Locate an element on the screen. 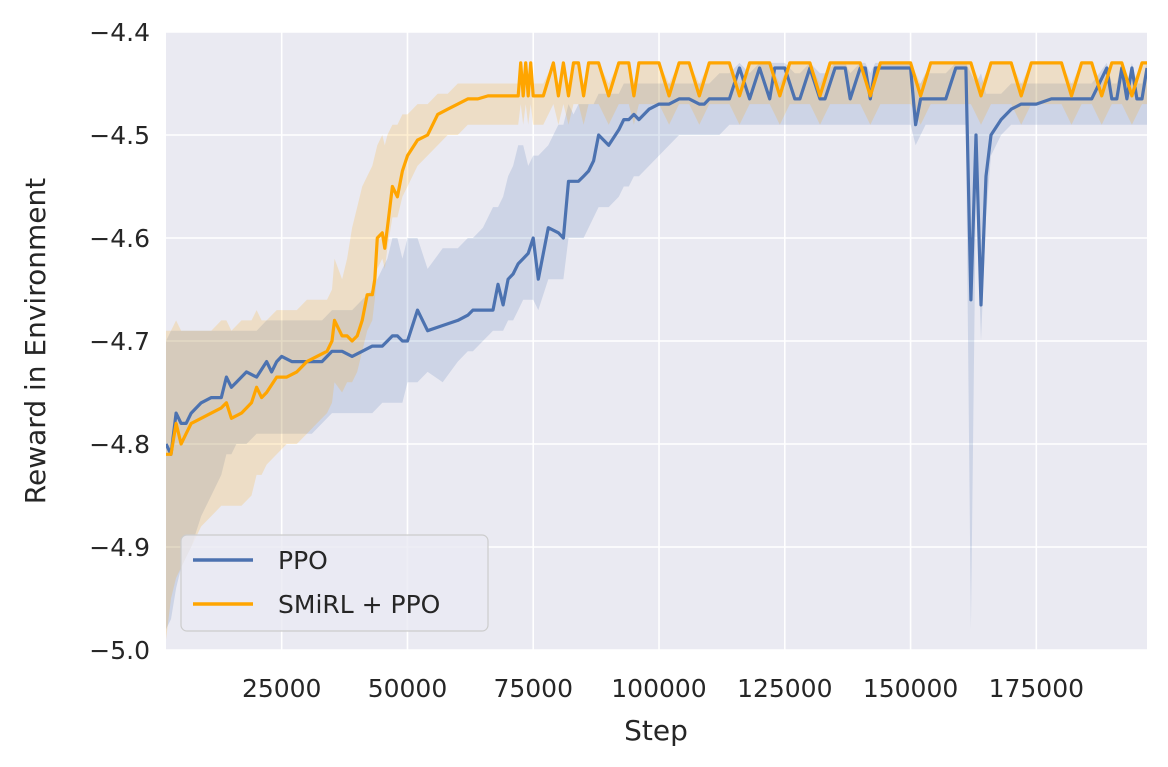 The image size is (1168, 767). y-tick-labels: −5.0 −4.9 −4.8 −4.7 −4.6 −4.5 −4.4 is located at coordinates (119, 341).